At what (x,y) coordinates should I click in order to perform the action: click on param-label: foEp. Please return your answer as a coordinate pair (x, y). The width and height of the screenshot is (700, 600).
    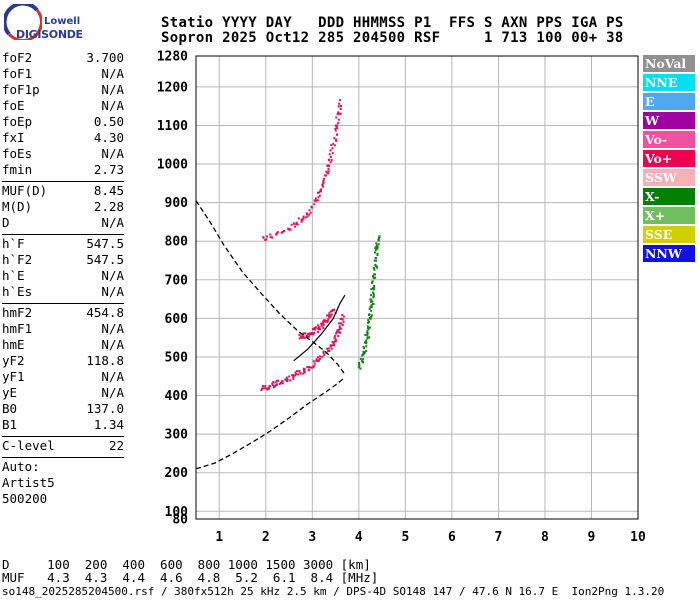
    Looking at the image, I should click on (17, 121).